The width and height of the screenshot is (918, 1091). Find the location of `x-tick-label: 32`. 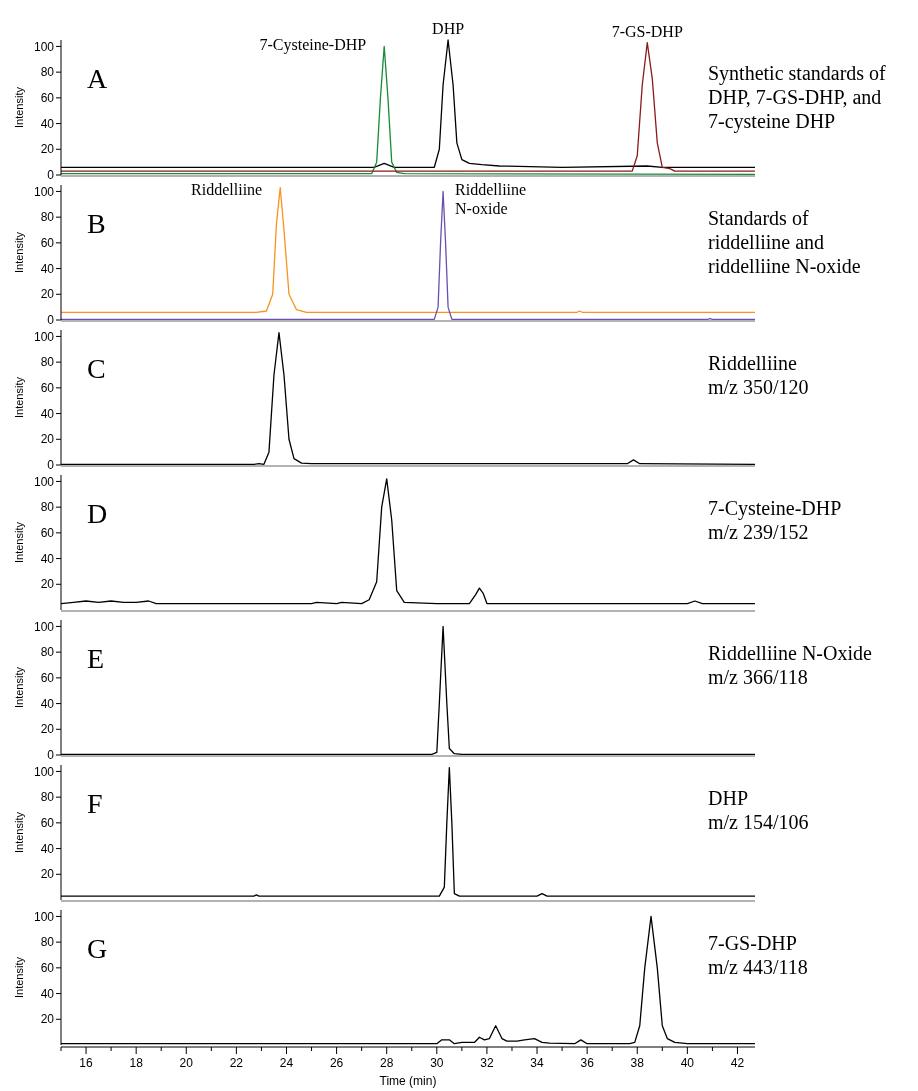

x-tick-label: 32 is located at coordinates (487, 1063).